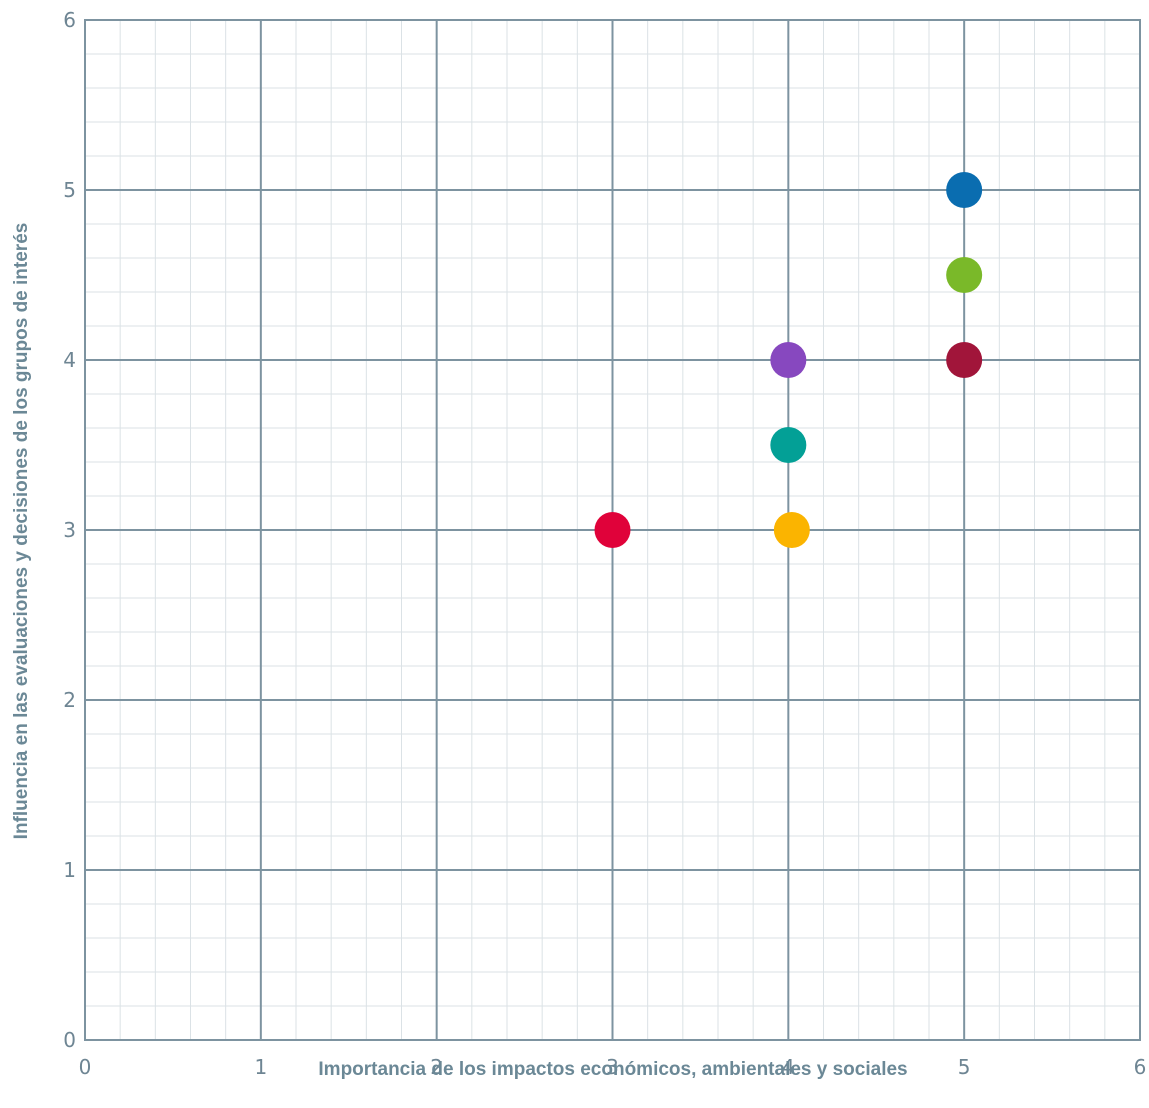  I want to click on x-tick-label: 0, so click(85, 1067).